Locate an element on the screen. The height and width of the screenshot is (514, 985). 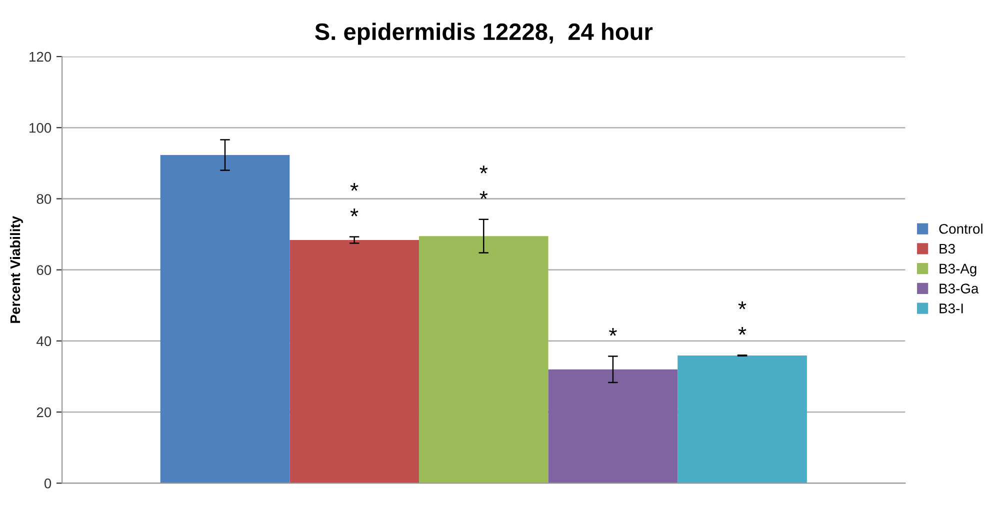
legend-label: B3-Ag is located at coordinates (958, 270).